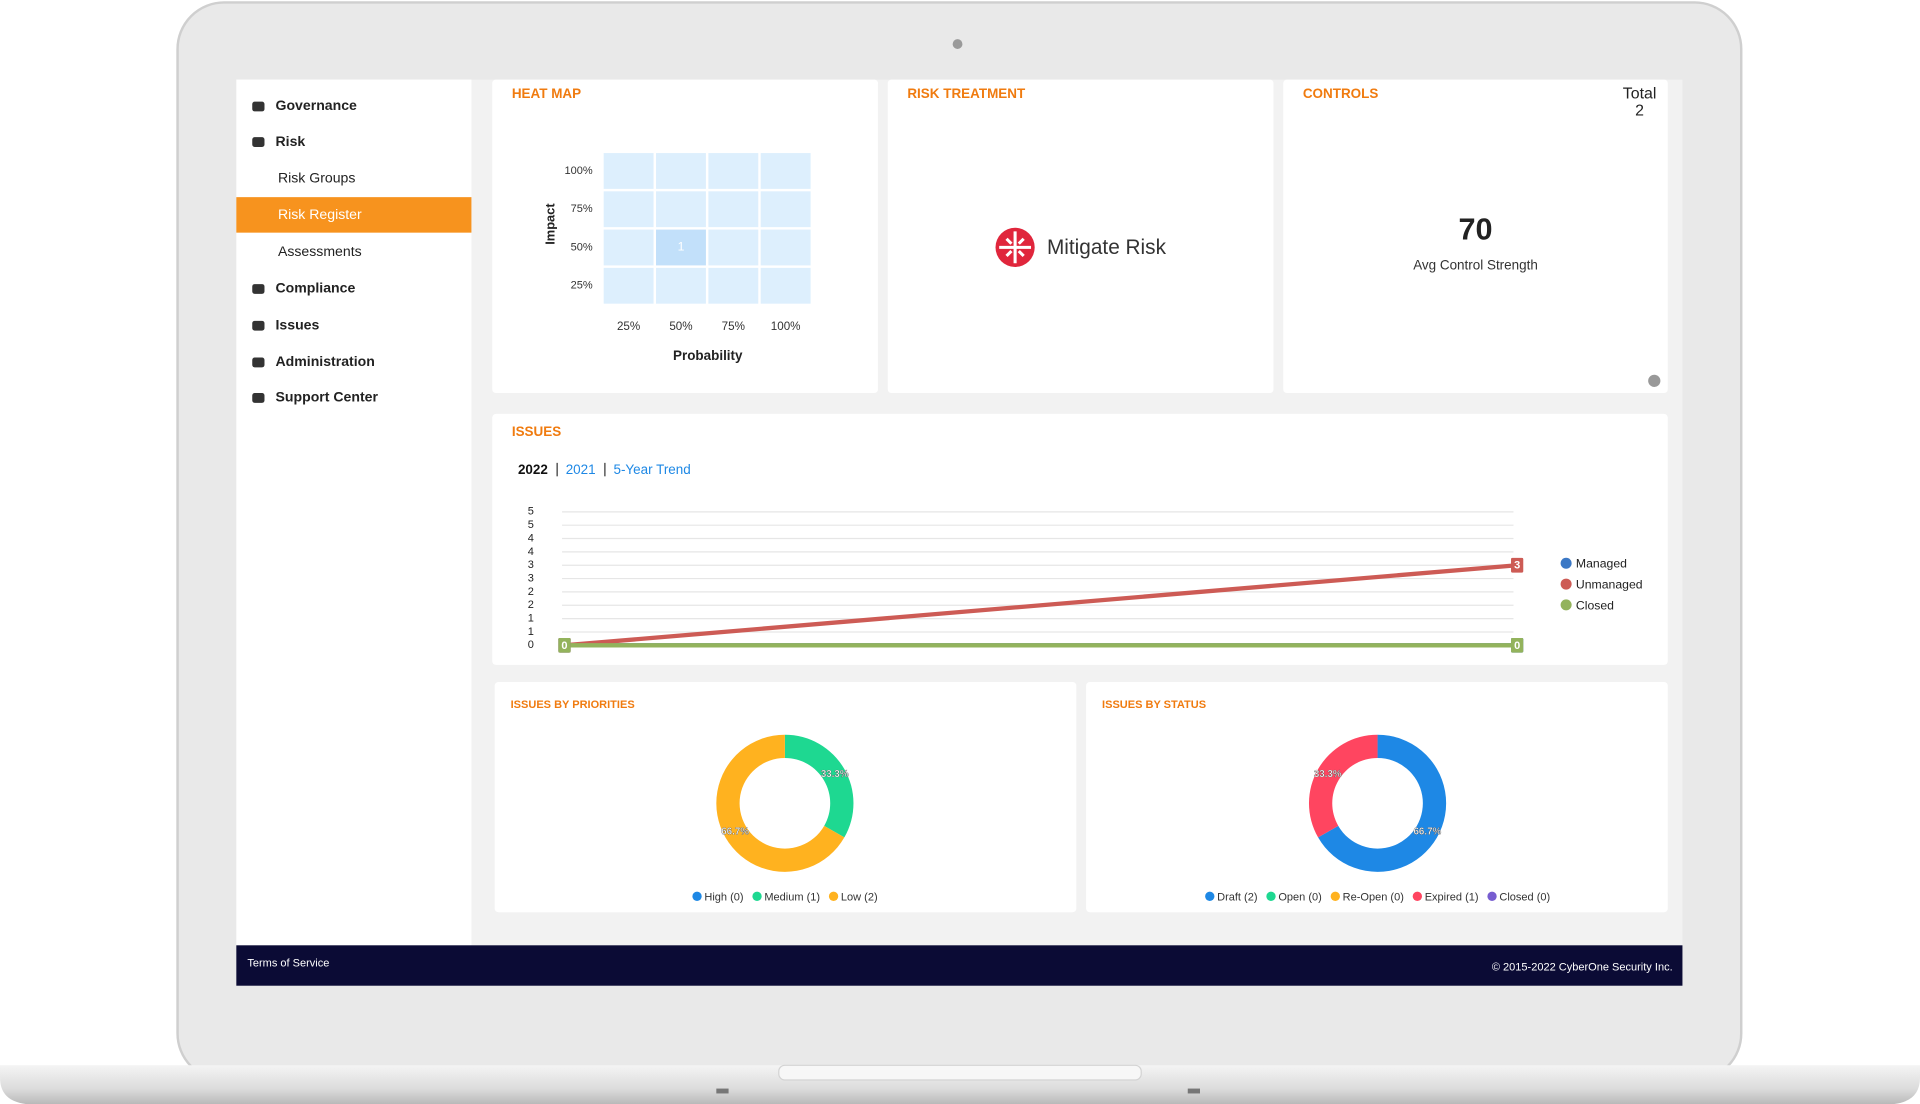 The image size is (1920, 1104). I want to click on menu-item: Risk Groups, so click(316, 177).